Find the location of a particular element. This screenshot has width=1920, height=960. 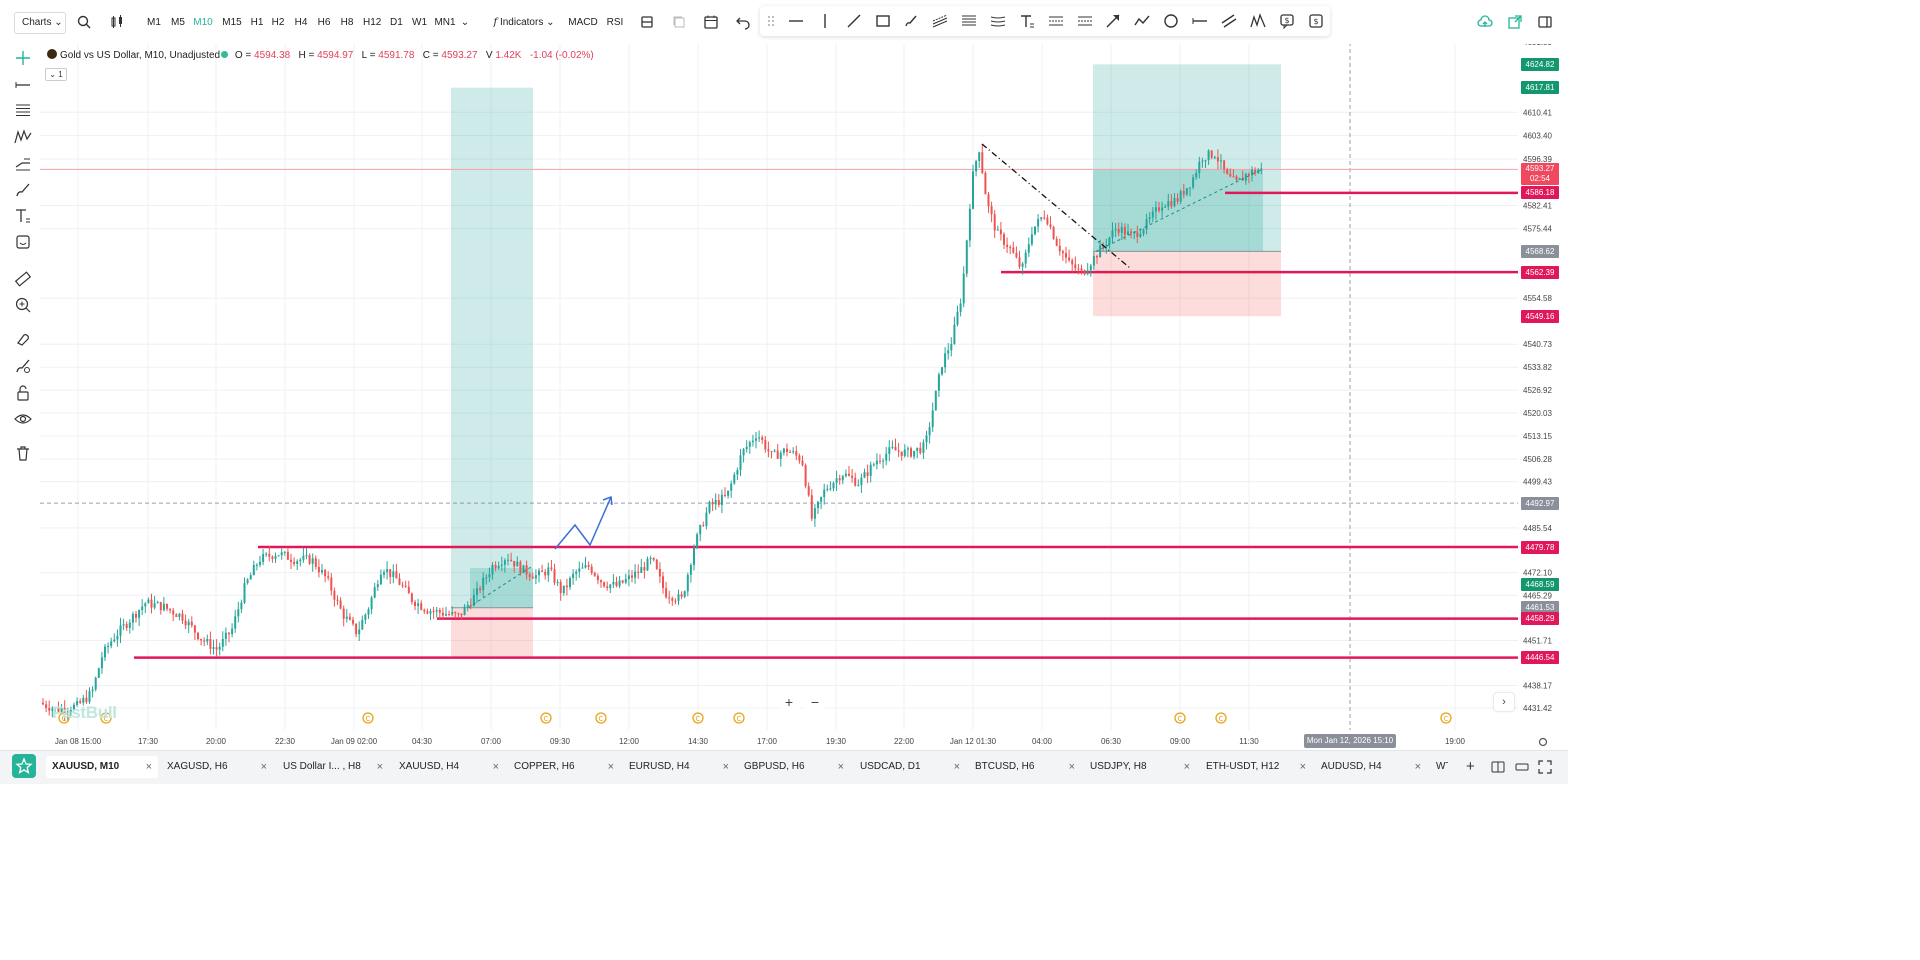

line-tools-icon is located at coordinates (23, 85).